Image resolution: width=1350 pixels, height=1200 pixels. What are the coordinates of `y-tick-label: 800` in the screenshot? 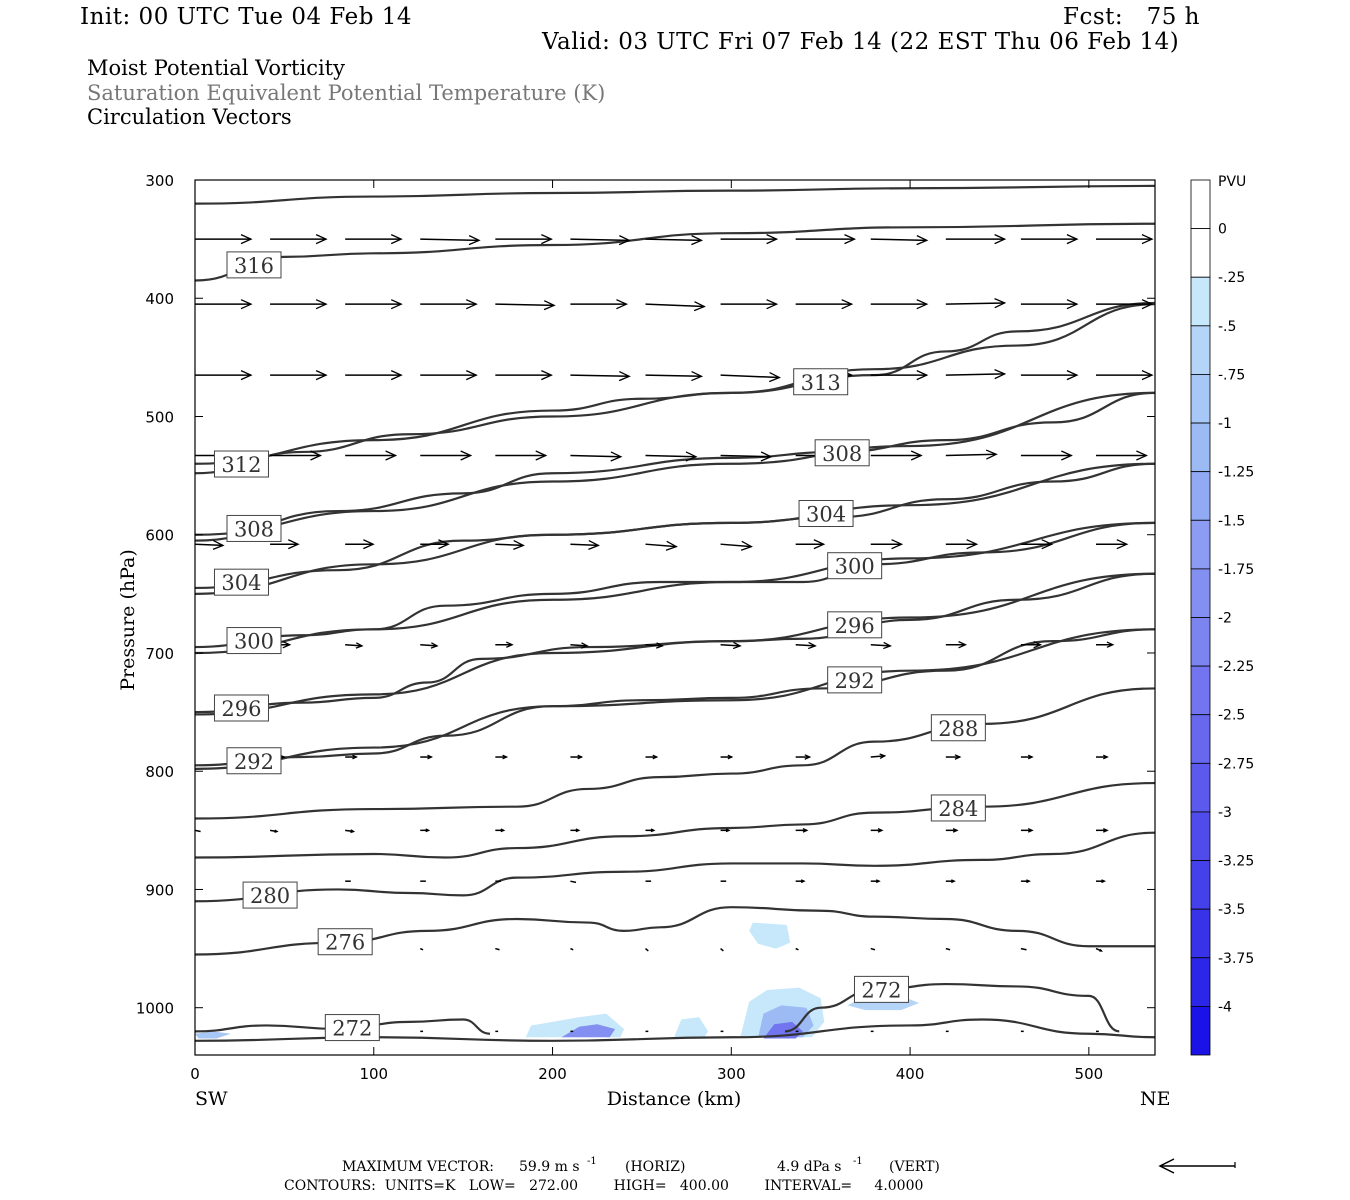 It's located at (159, 772).